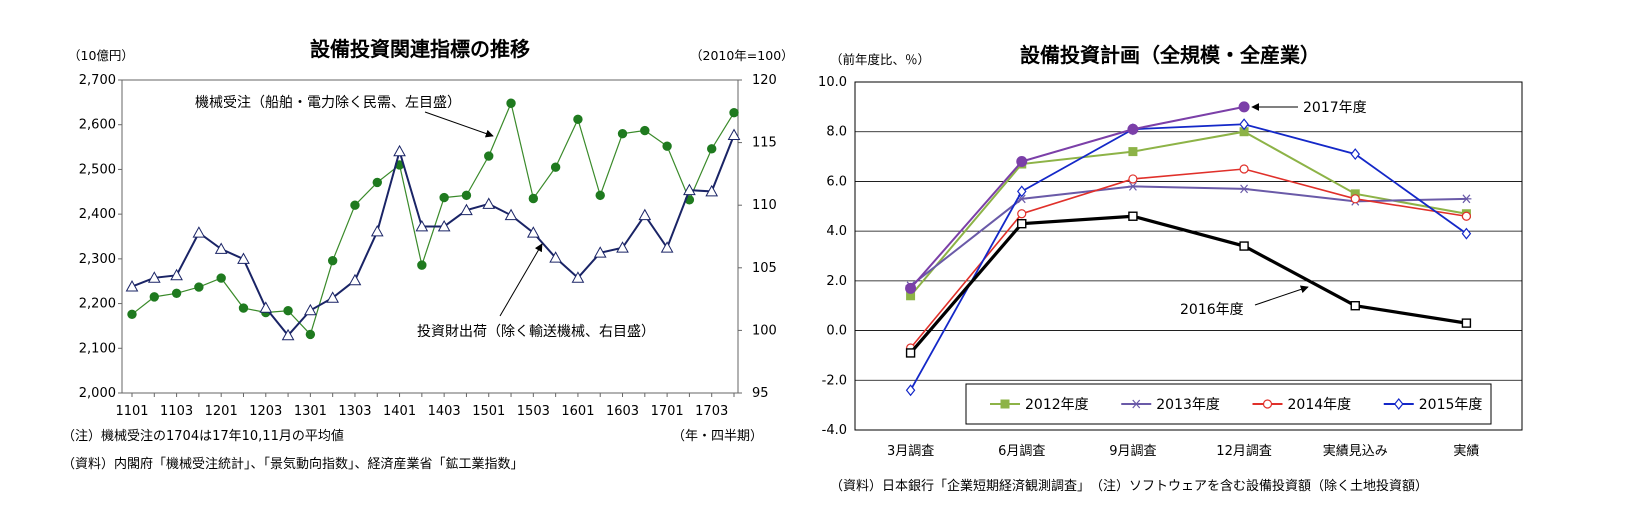 Image resolution: width=1625 pixels, height=532 pixels. Describe the element at coordinates (1281, 295) in the screenshot. I see `annotation-arrow-fy2016` at that location.